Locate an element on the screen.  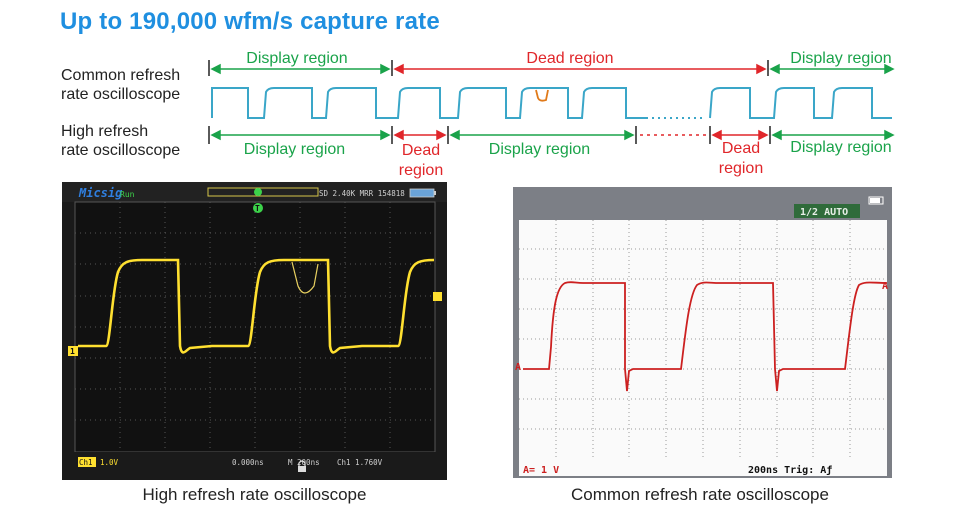
channel-a-right-marker: A is located at coordinates (885, 286).